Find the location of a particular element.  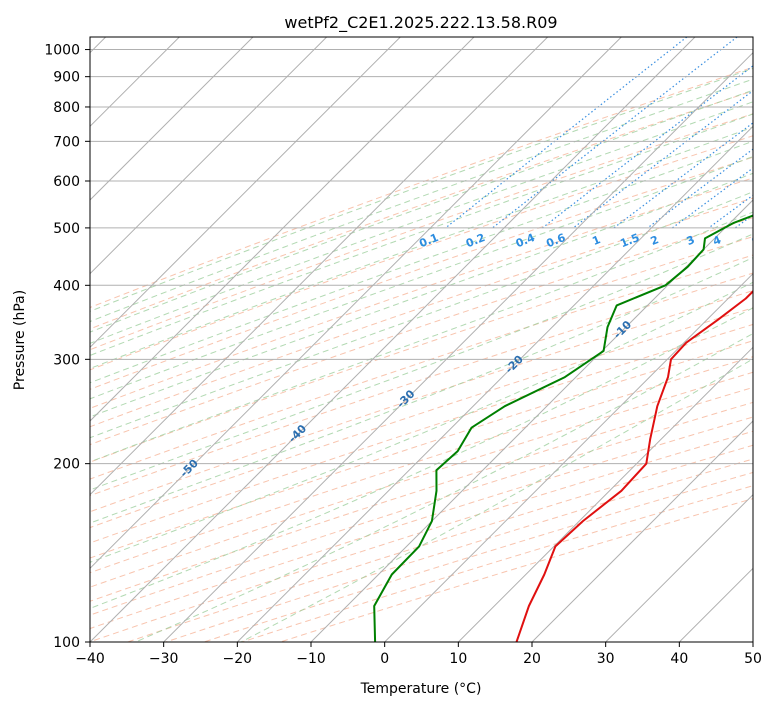

mixing-ratio-label: 6 is located at coordinates (756, 240).